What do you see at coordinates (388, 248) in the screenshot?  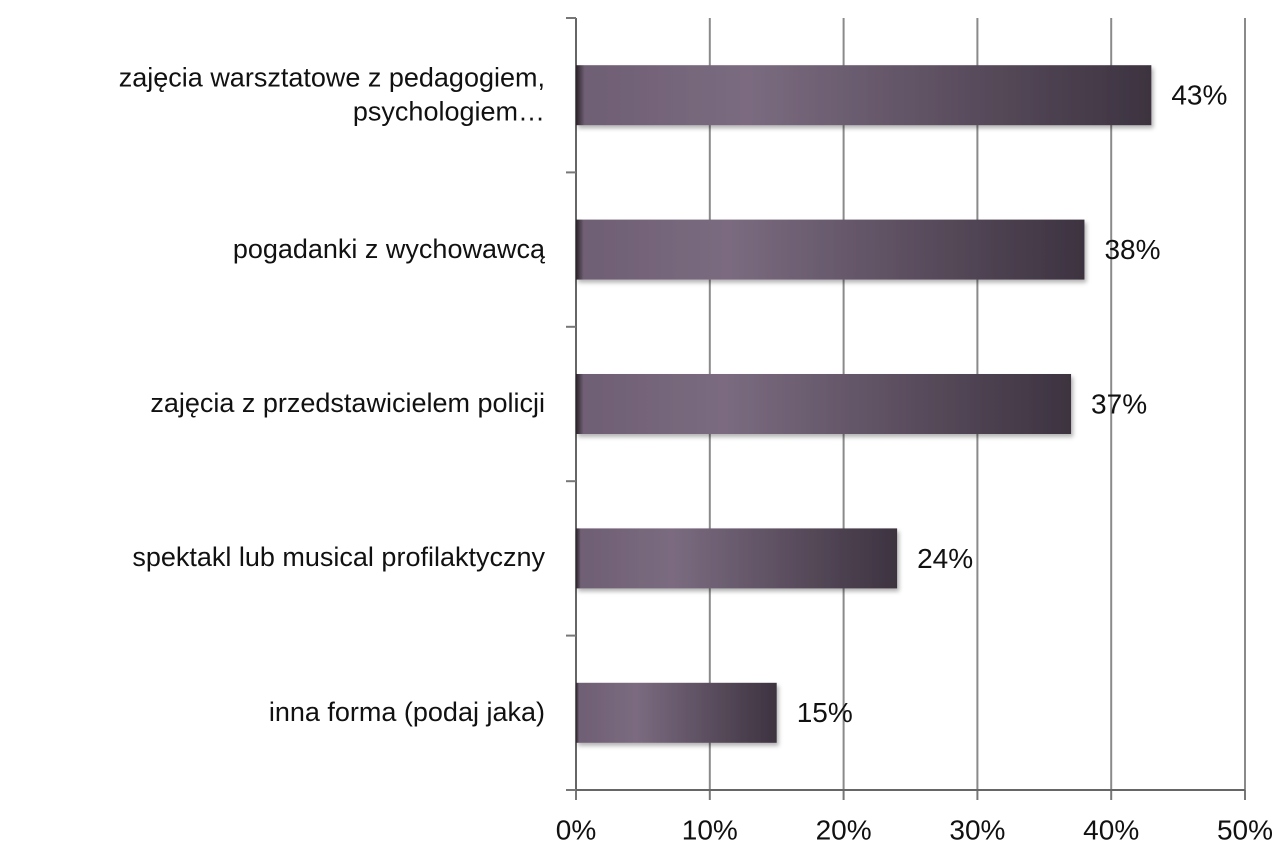 I see `category-label: pogadanki z wychowawcą` at bounding box center [388, 248].